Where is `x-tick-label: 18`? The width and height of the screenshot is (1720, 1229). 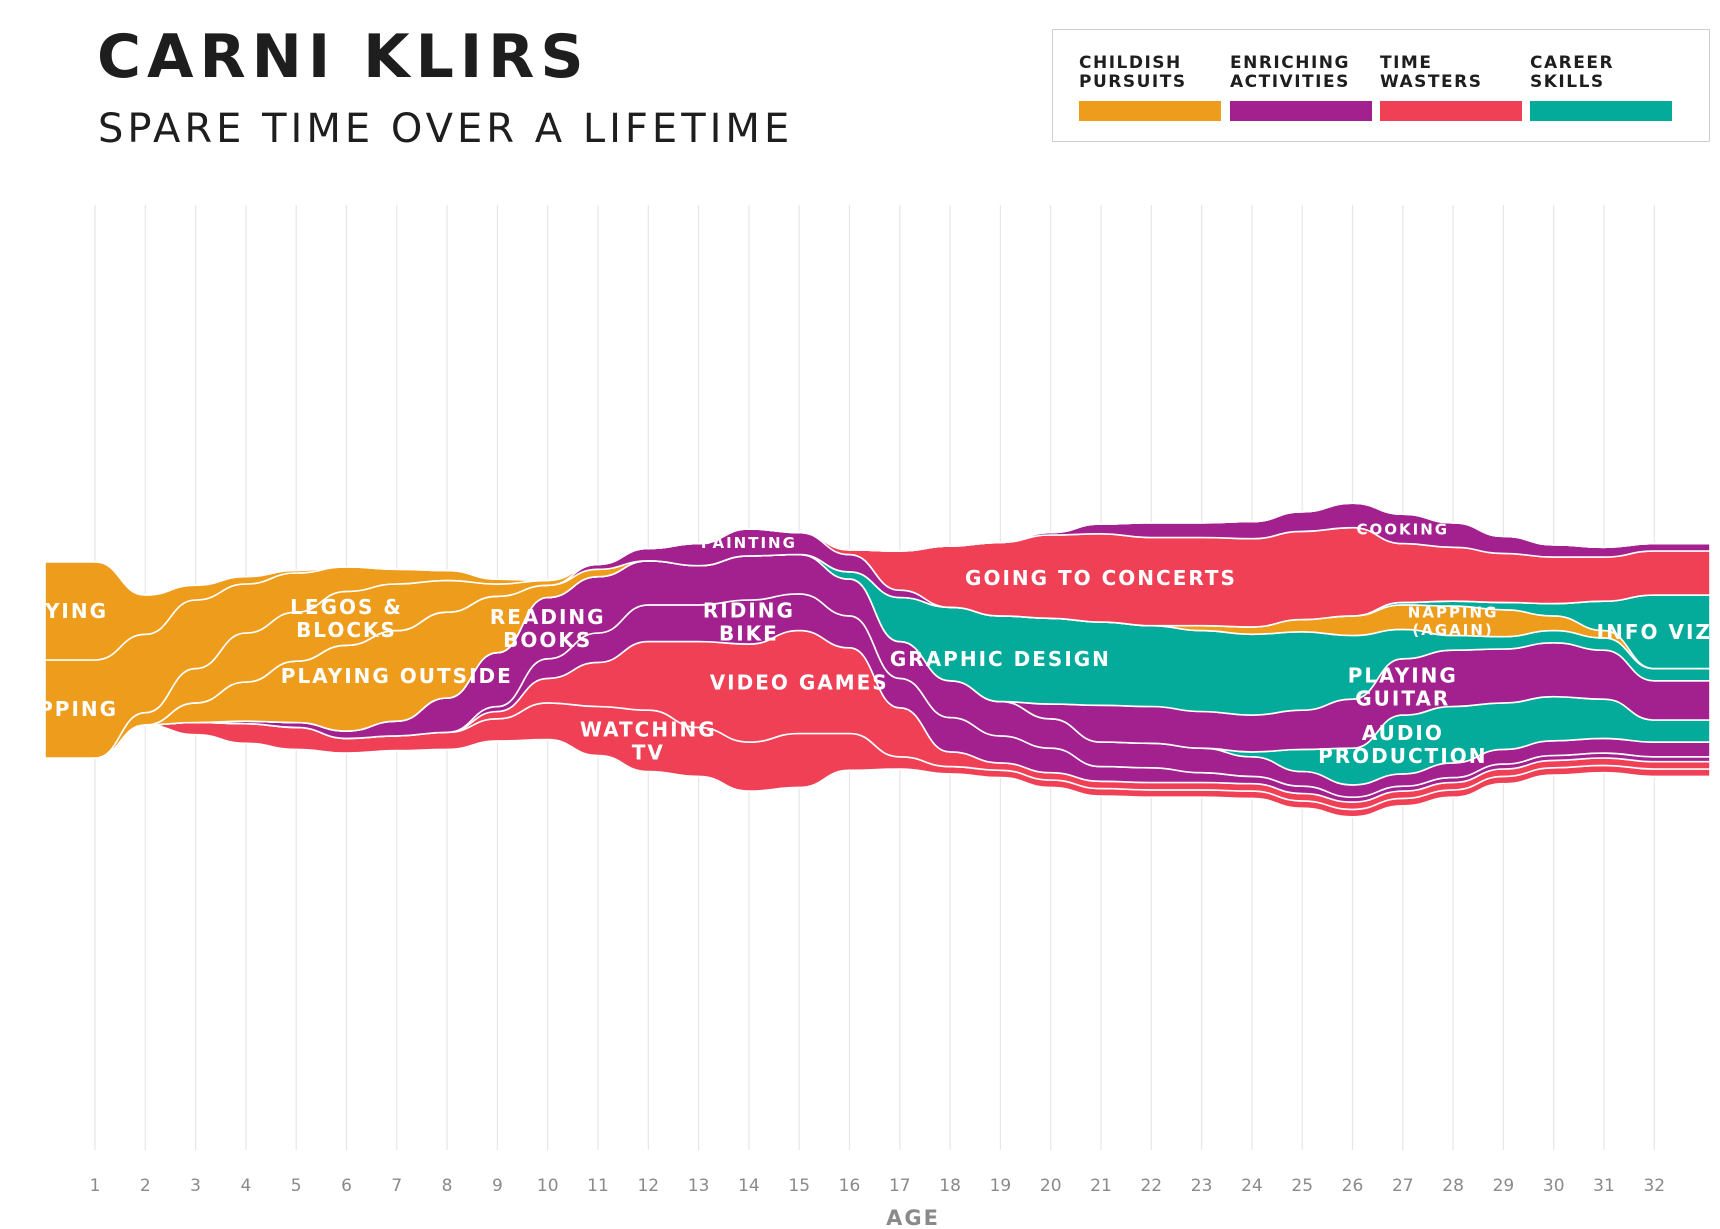 x-tick-label: 18 is located at coordinates (950, 1186).